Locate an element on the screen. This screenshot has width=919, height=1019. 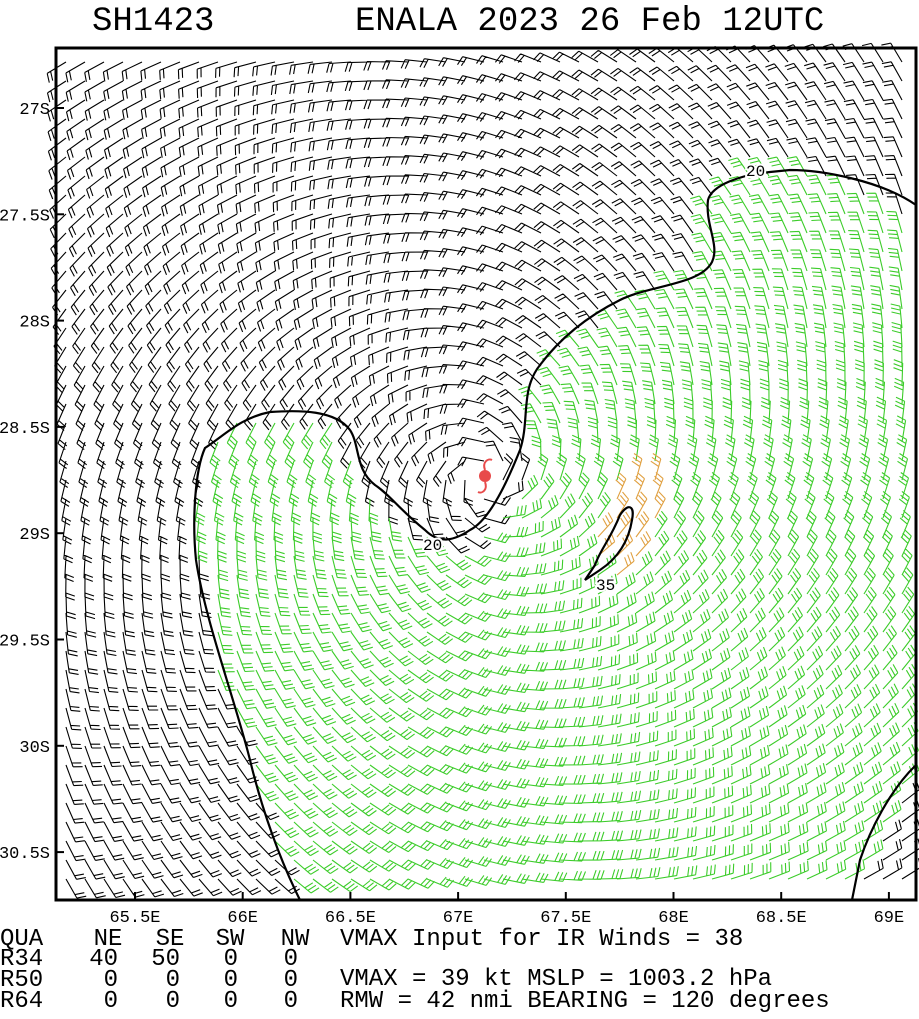
y-tick-label: 29.5S is located at coordinates (25, 642).